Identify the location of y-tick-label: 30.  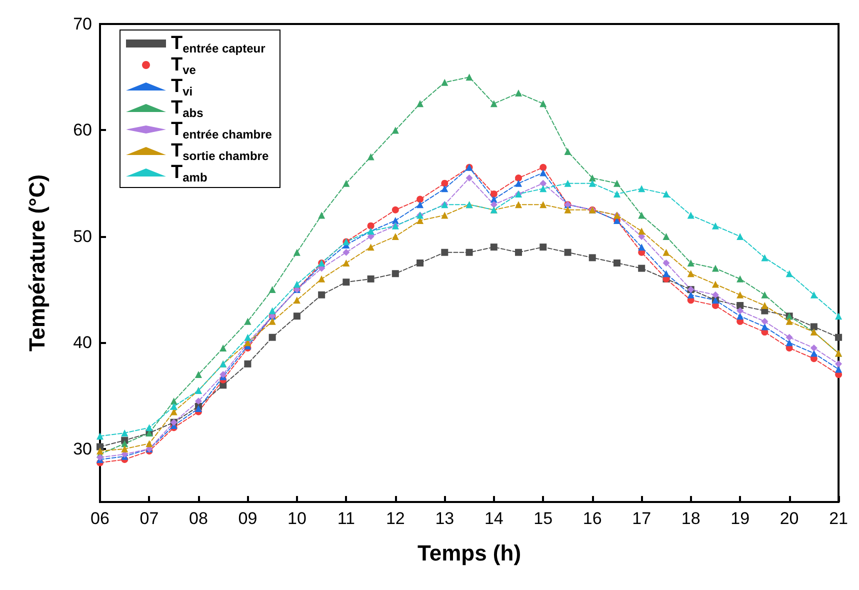
(82, 448).